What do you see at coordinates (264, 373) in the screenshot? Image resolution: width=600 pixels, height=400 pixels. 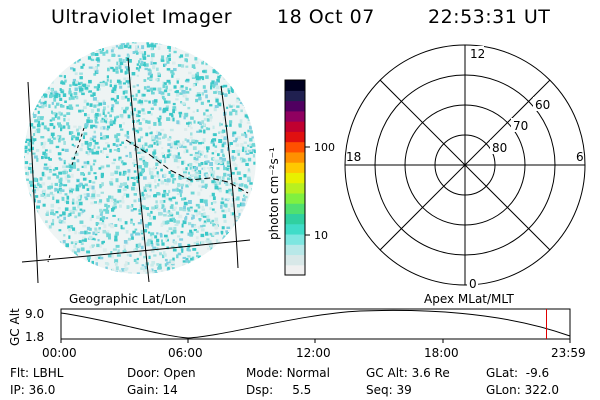 I see `mode-label: Mode:` at bounding box center [264, 373].